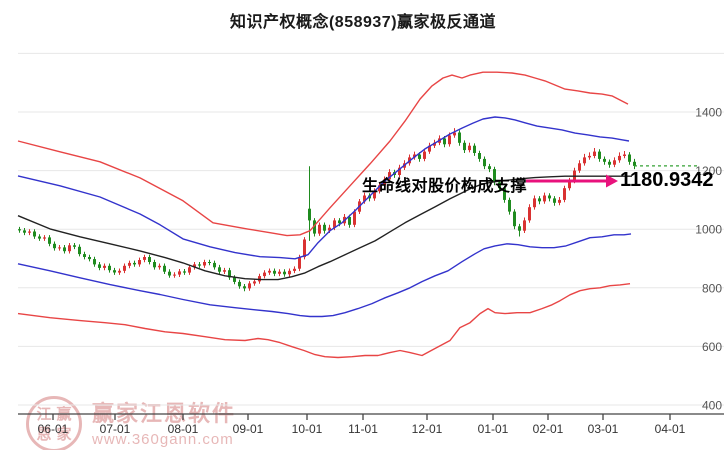  Describe the element at coordinates (363, 22) in the screenshot. I see `page-title: 知识产权概念(858937)赢家极反通道` at that location.